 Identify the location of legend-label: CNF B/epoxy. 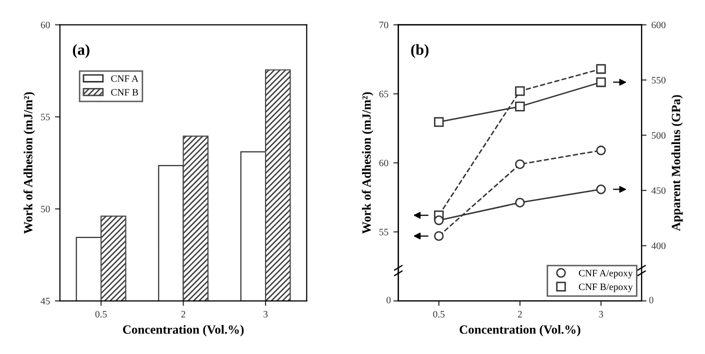
(605, 288).